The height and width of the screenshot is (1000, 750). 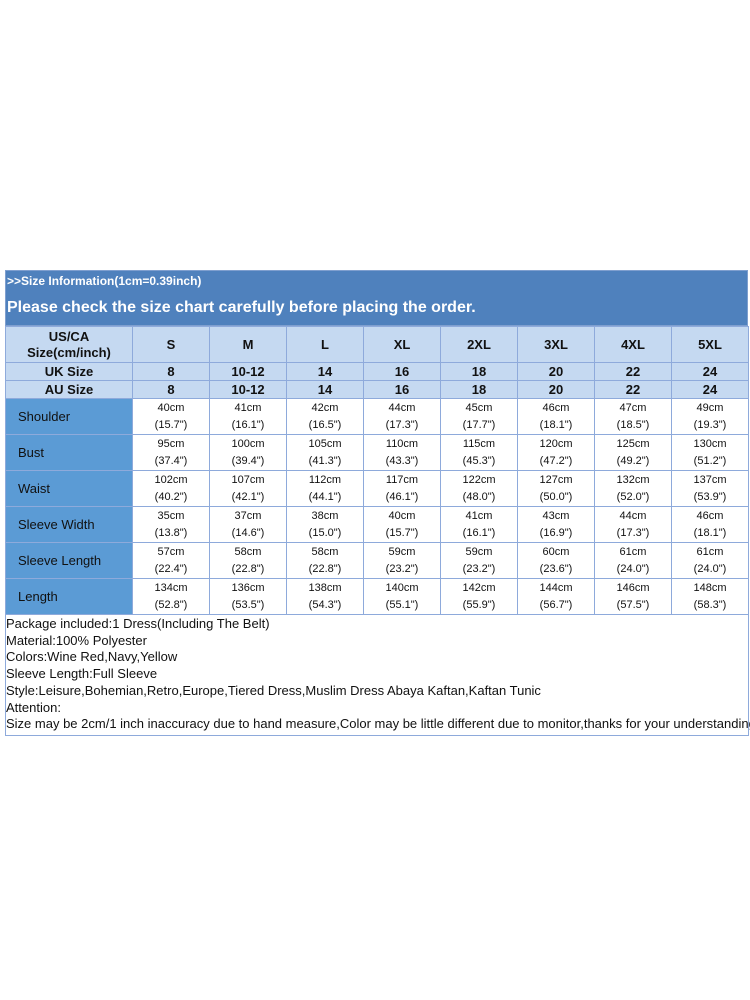 What do you see at coordinates (171, 596) in the screenshot?
I see `measure-cell: 134cm (52.8")` at bounding box center [171, 596].